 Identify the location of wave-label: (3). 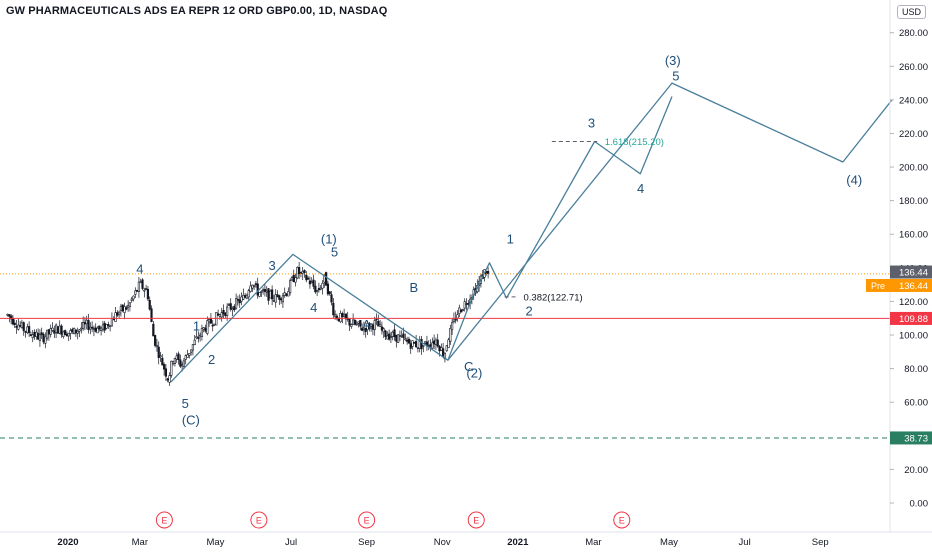
(673, 60).